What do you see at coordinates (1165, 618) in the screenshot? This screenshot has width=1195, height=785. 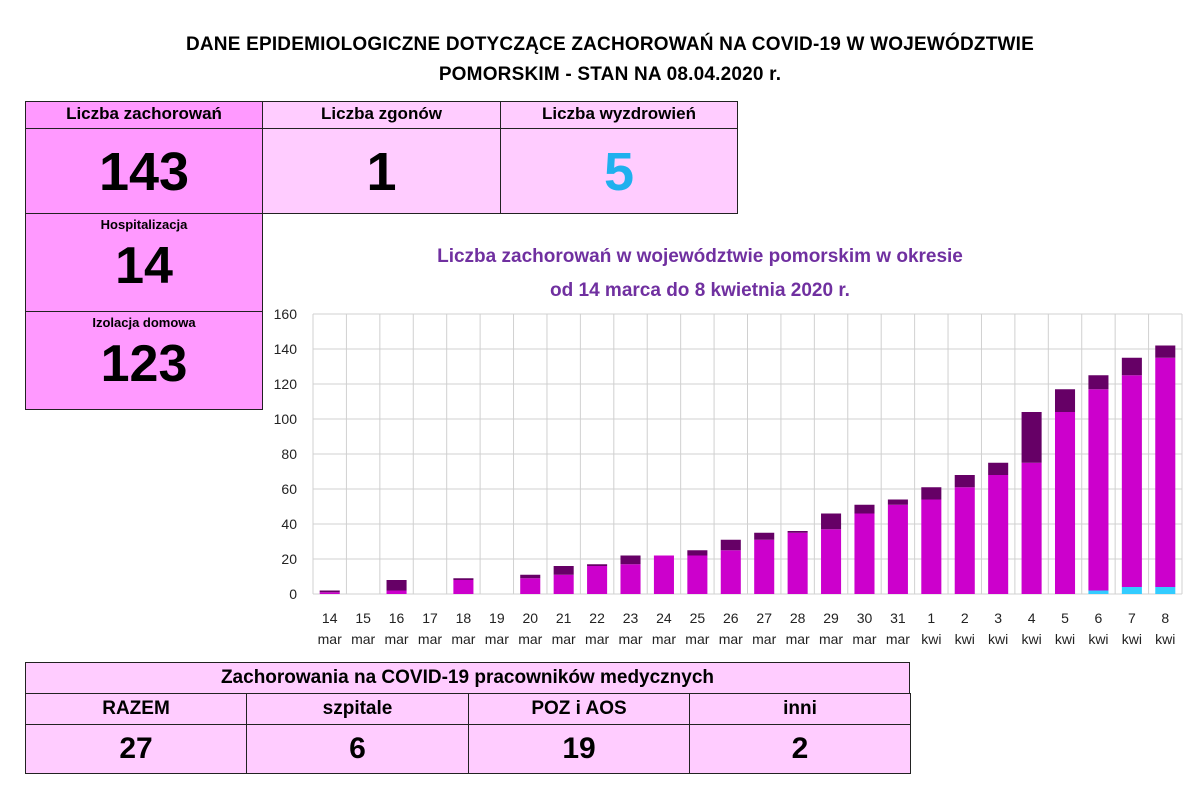 I see `x-tick-label: 8` at bounding box center [1165, 618].